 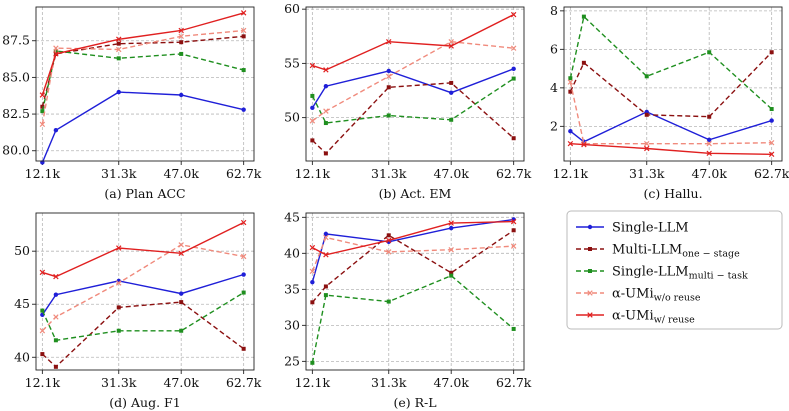 I want to click on legend-item-single_multitask: Single-LLMmulti − task, so click(x=662, y=273).